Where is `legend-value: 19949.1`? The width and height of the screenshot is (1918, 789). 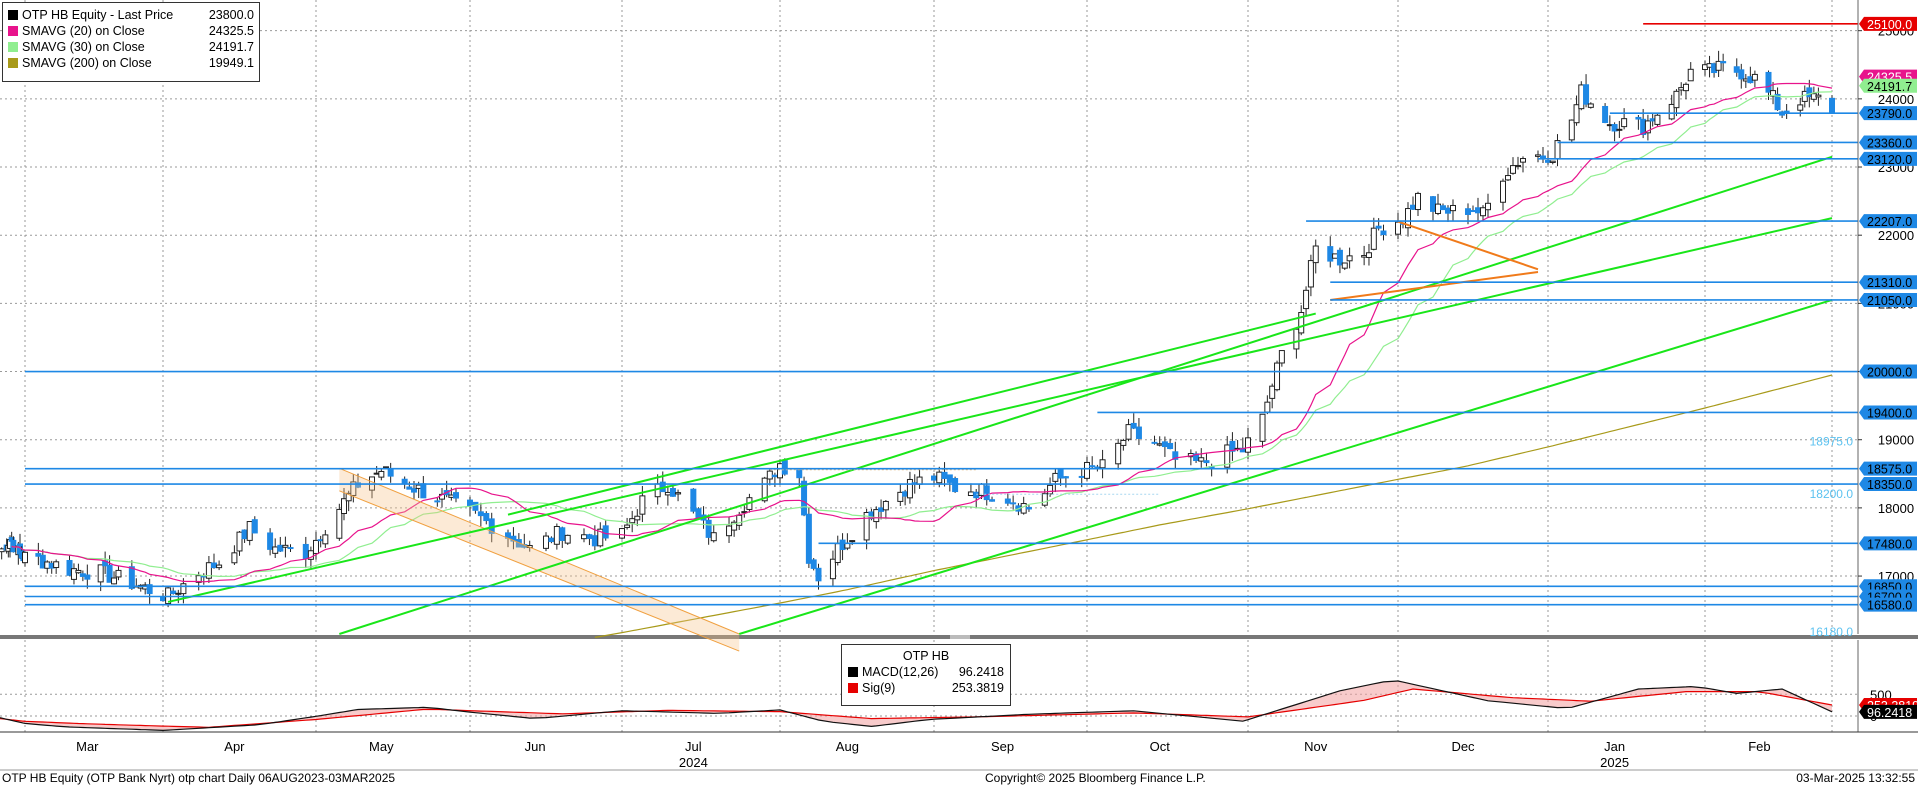
legend-value: 19949.1 is located at coordinates (231, 63).